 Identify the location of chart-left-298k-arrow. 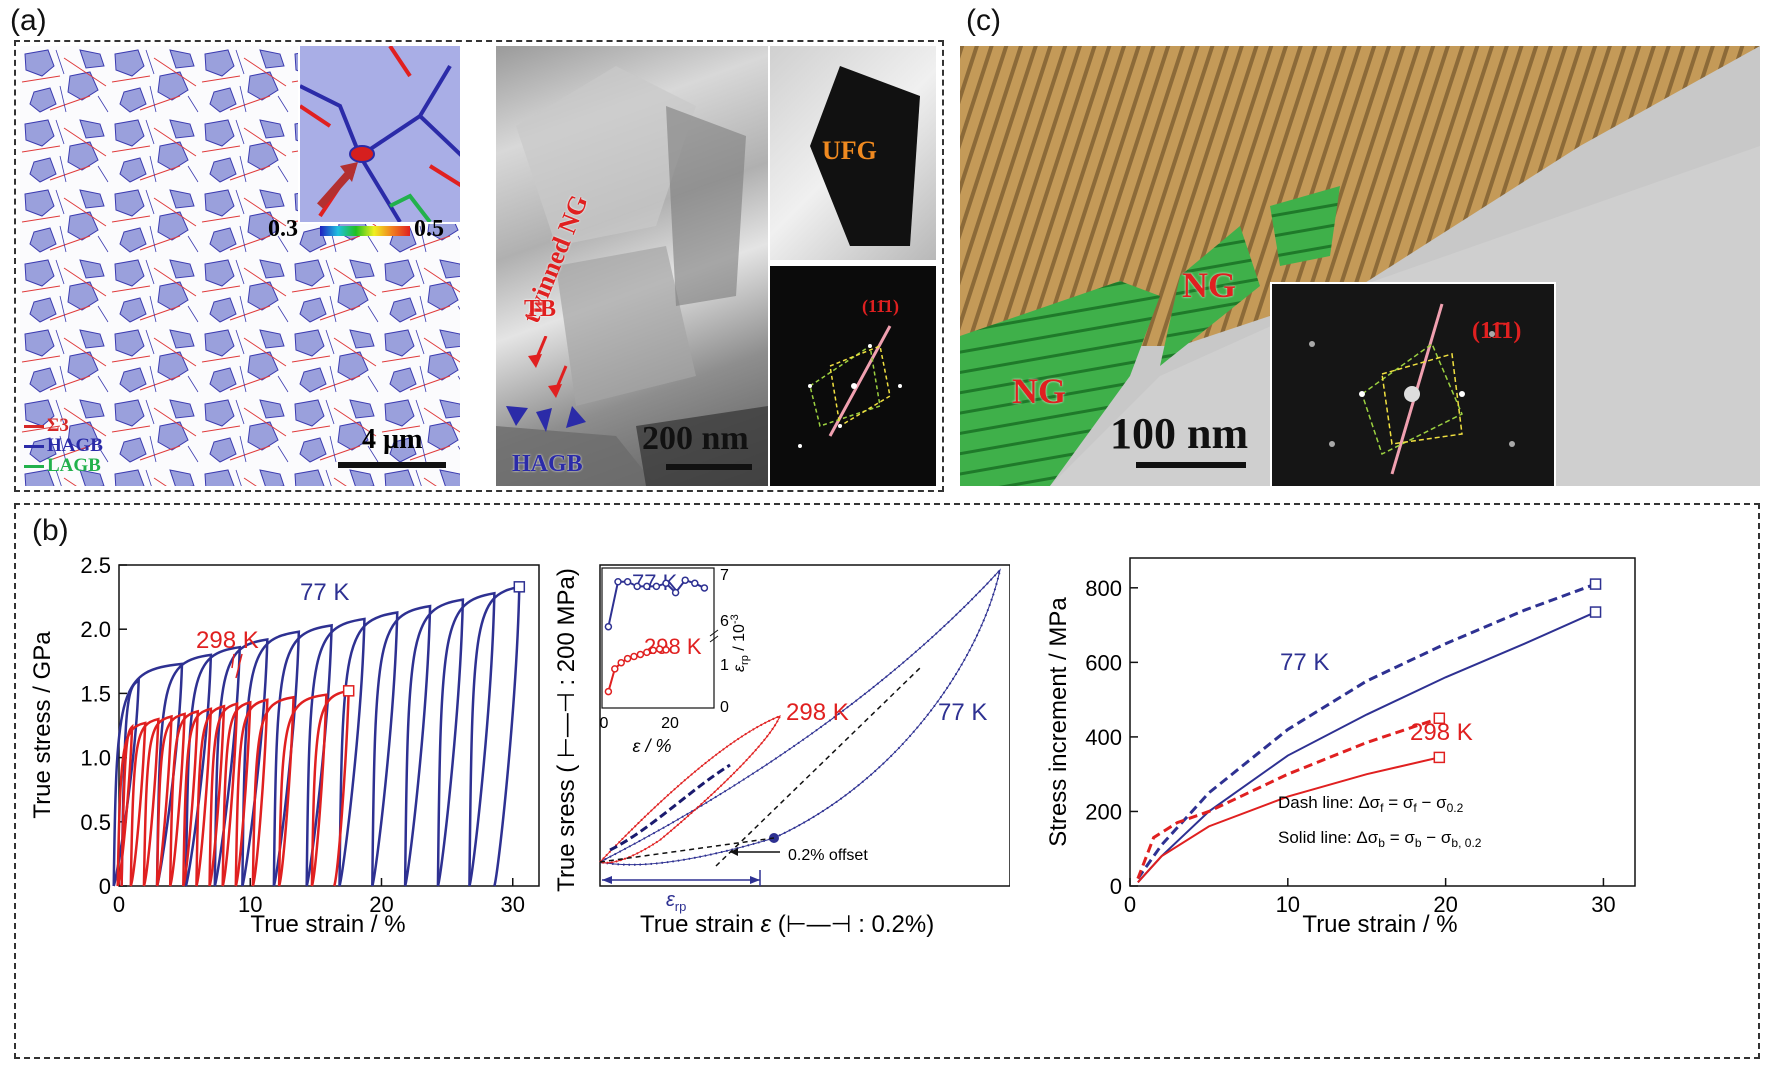
(237, 666).